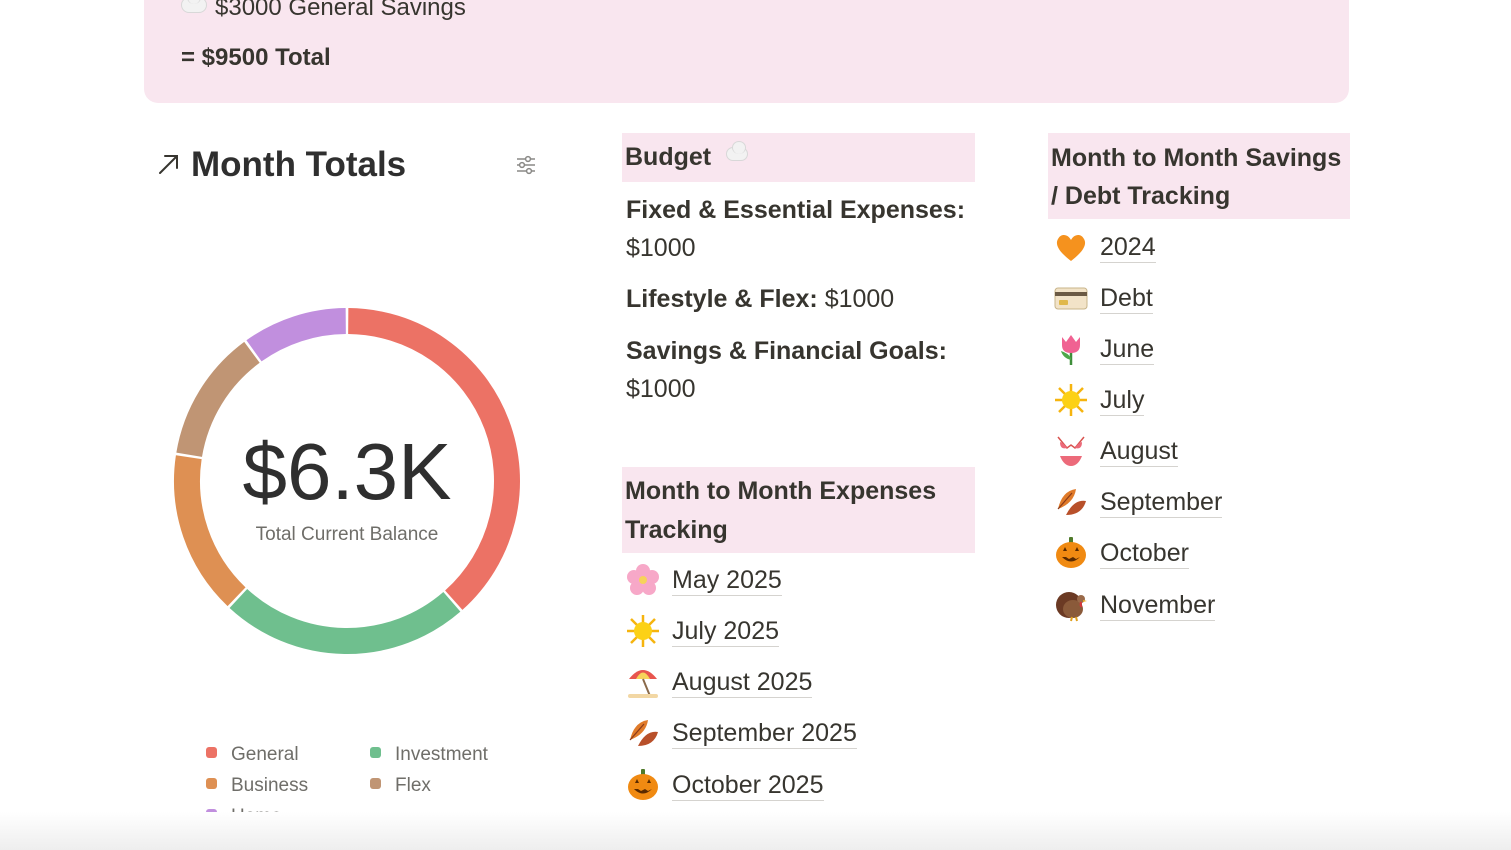 Image resolution: width=1511 pixels, height=850 pixels. I want to click on total-balance-donut-chart: $6.3K Total Current Balance, so click(347, 481).